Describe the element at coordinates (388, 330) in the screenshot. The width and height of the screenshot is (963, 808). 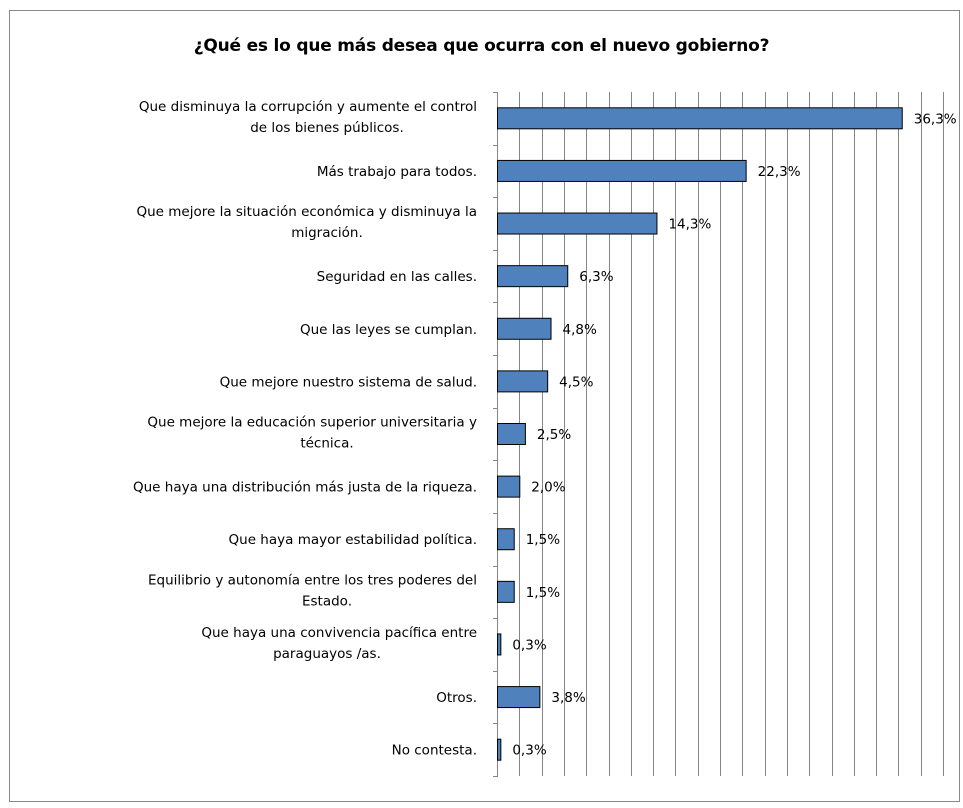
I see `category-label: Que las leyes se cumplan.` at that location.